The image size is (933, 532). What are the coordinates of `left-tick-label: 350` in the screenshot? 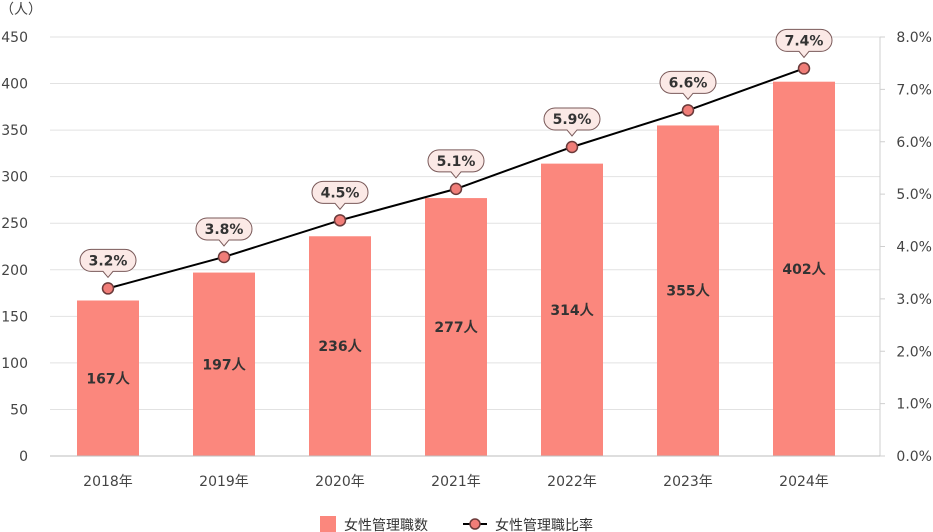 It's located at (14, 131).